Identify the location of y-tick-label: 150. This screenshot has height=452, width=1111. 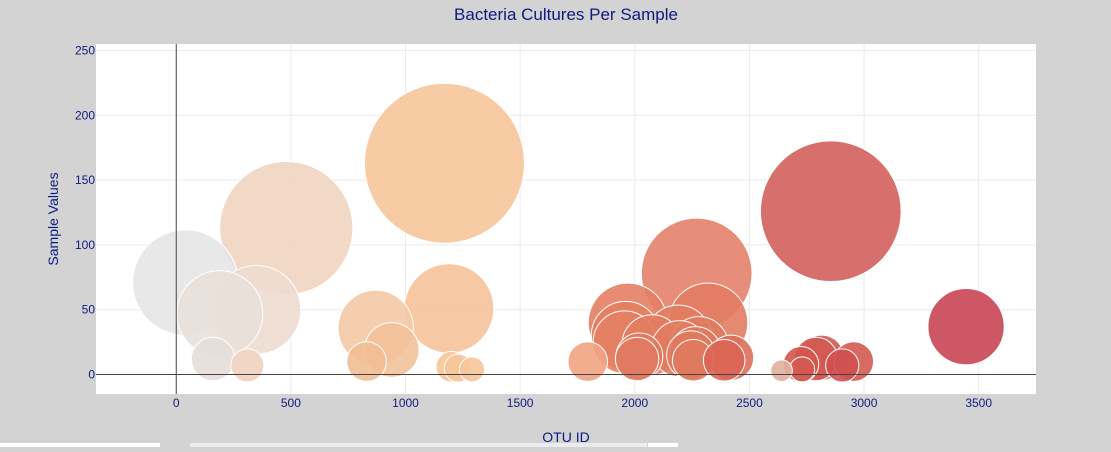
(85, 180).